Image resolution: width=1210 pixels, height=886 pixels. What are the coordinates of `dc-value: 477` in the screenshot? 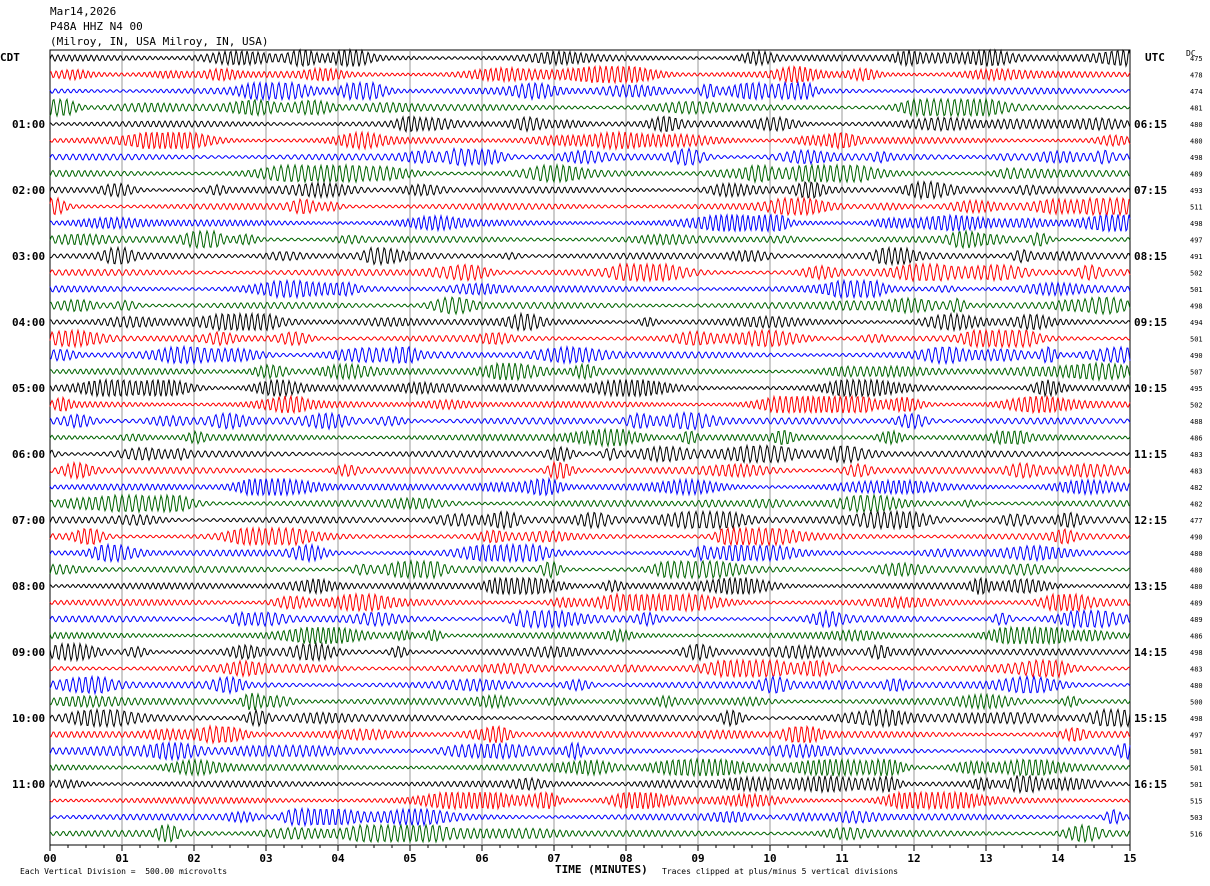 It's located at (1196, 521).